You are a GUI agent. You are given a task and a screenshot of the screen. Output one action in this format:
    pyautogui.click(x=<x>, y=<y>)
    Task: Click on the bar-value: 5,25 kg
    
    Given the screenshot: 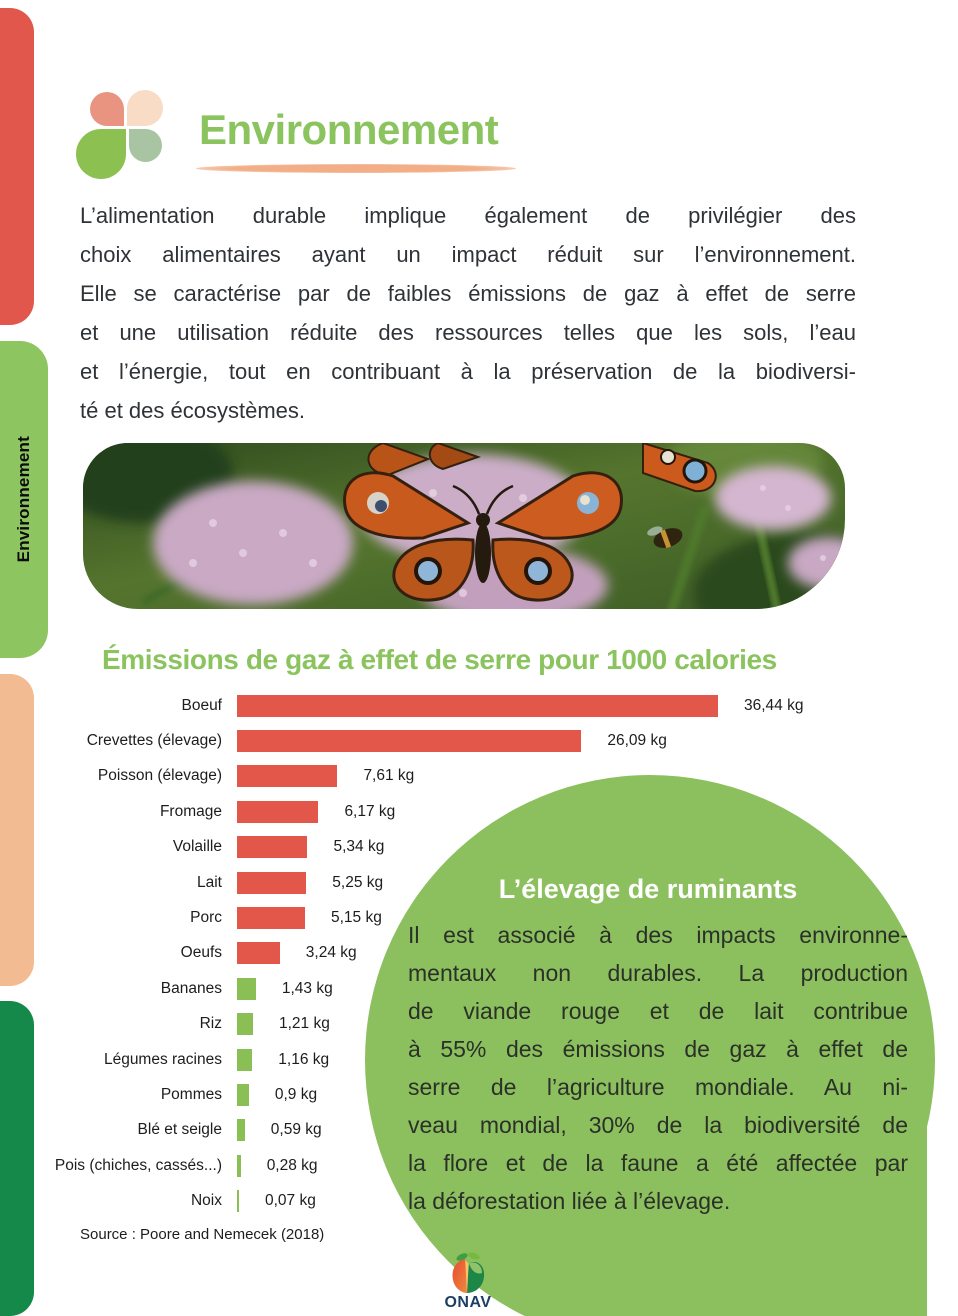 What is the action you would take?
    pyautogui.click(x=358, y=882)
    